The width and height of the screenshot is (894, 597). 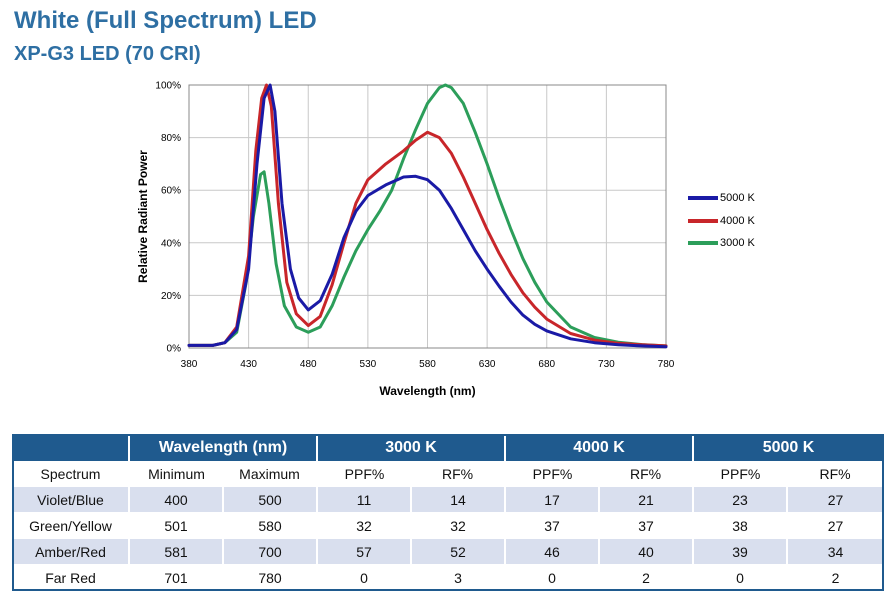 I want to click on table-cell: 21, so click(x=646, y=499).